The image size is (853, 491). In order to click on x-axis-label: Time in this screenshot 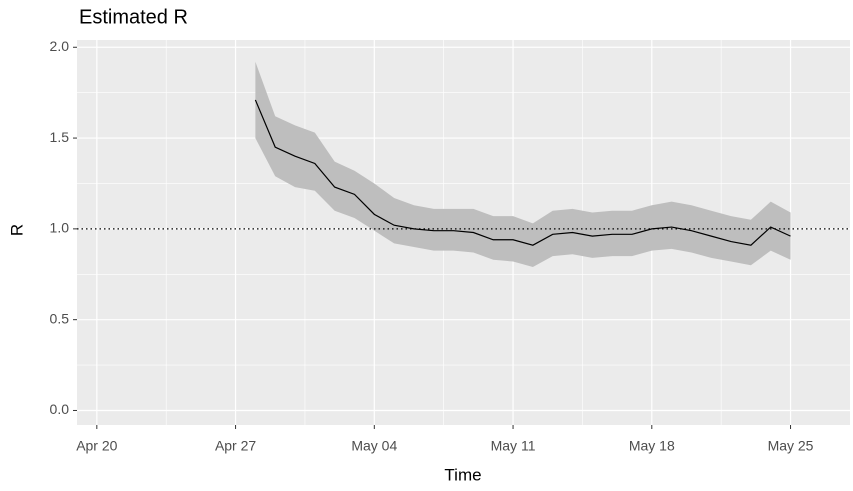, I will do `click(462, 474)`.